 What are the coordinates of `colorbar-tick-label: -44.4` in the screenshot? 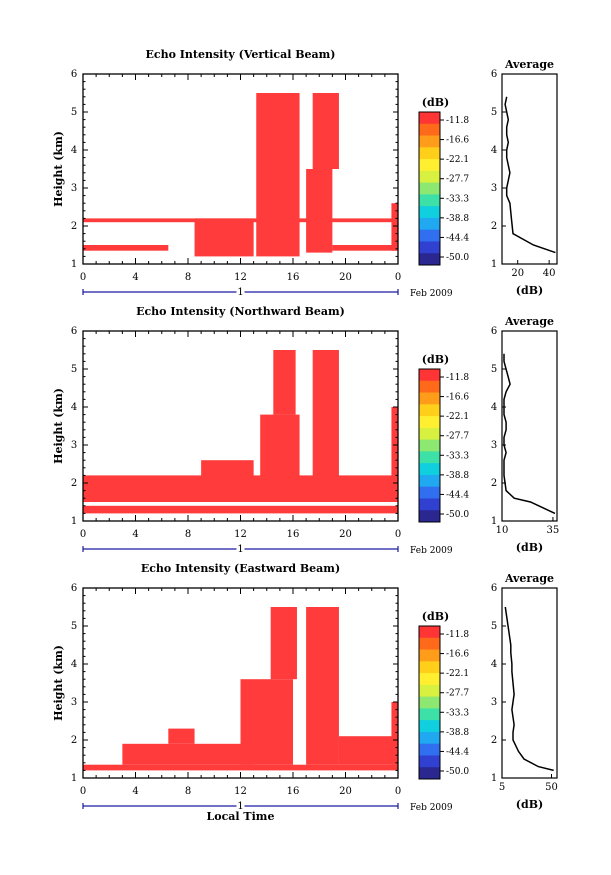 It's located at (457, 752).